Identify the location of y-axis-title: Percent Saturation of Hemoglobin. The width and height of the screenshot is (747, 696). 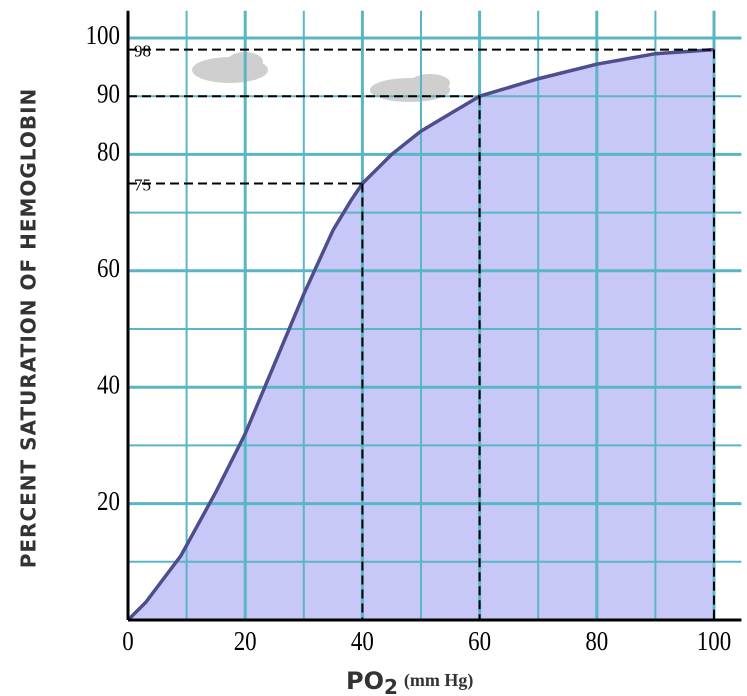
(29, 328).